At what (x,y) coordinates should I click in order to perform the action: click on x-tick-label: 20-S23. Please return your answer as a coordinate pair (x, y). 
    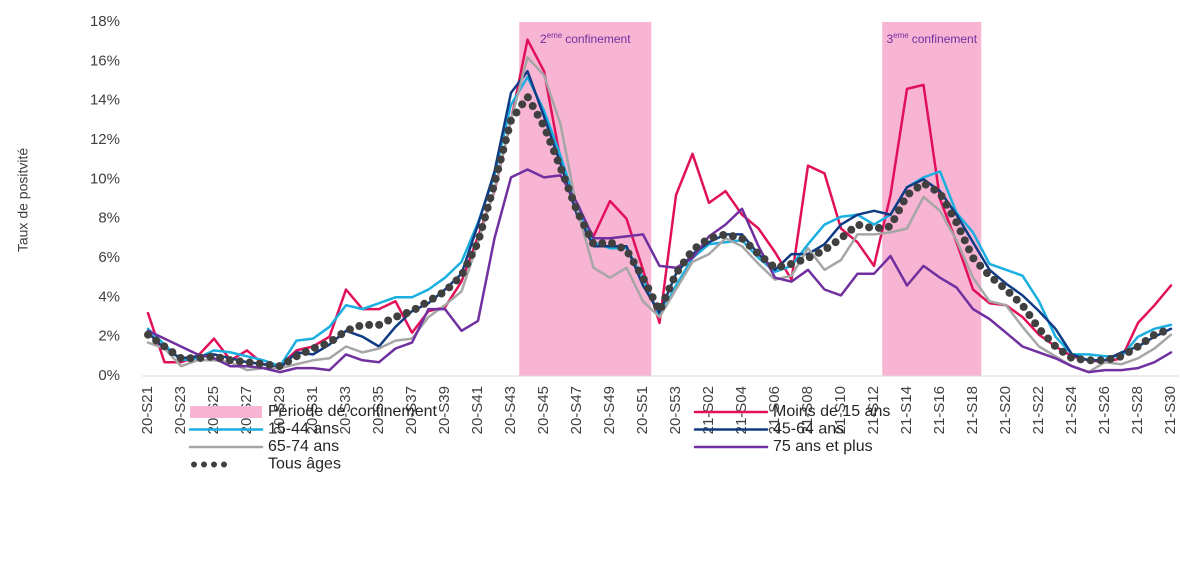
    Looking at the image, I should click on (180, 410).